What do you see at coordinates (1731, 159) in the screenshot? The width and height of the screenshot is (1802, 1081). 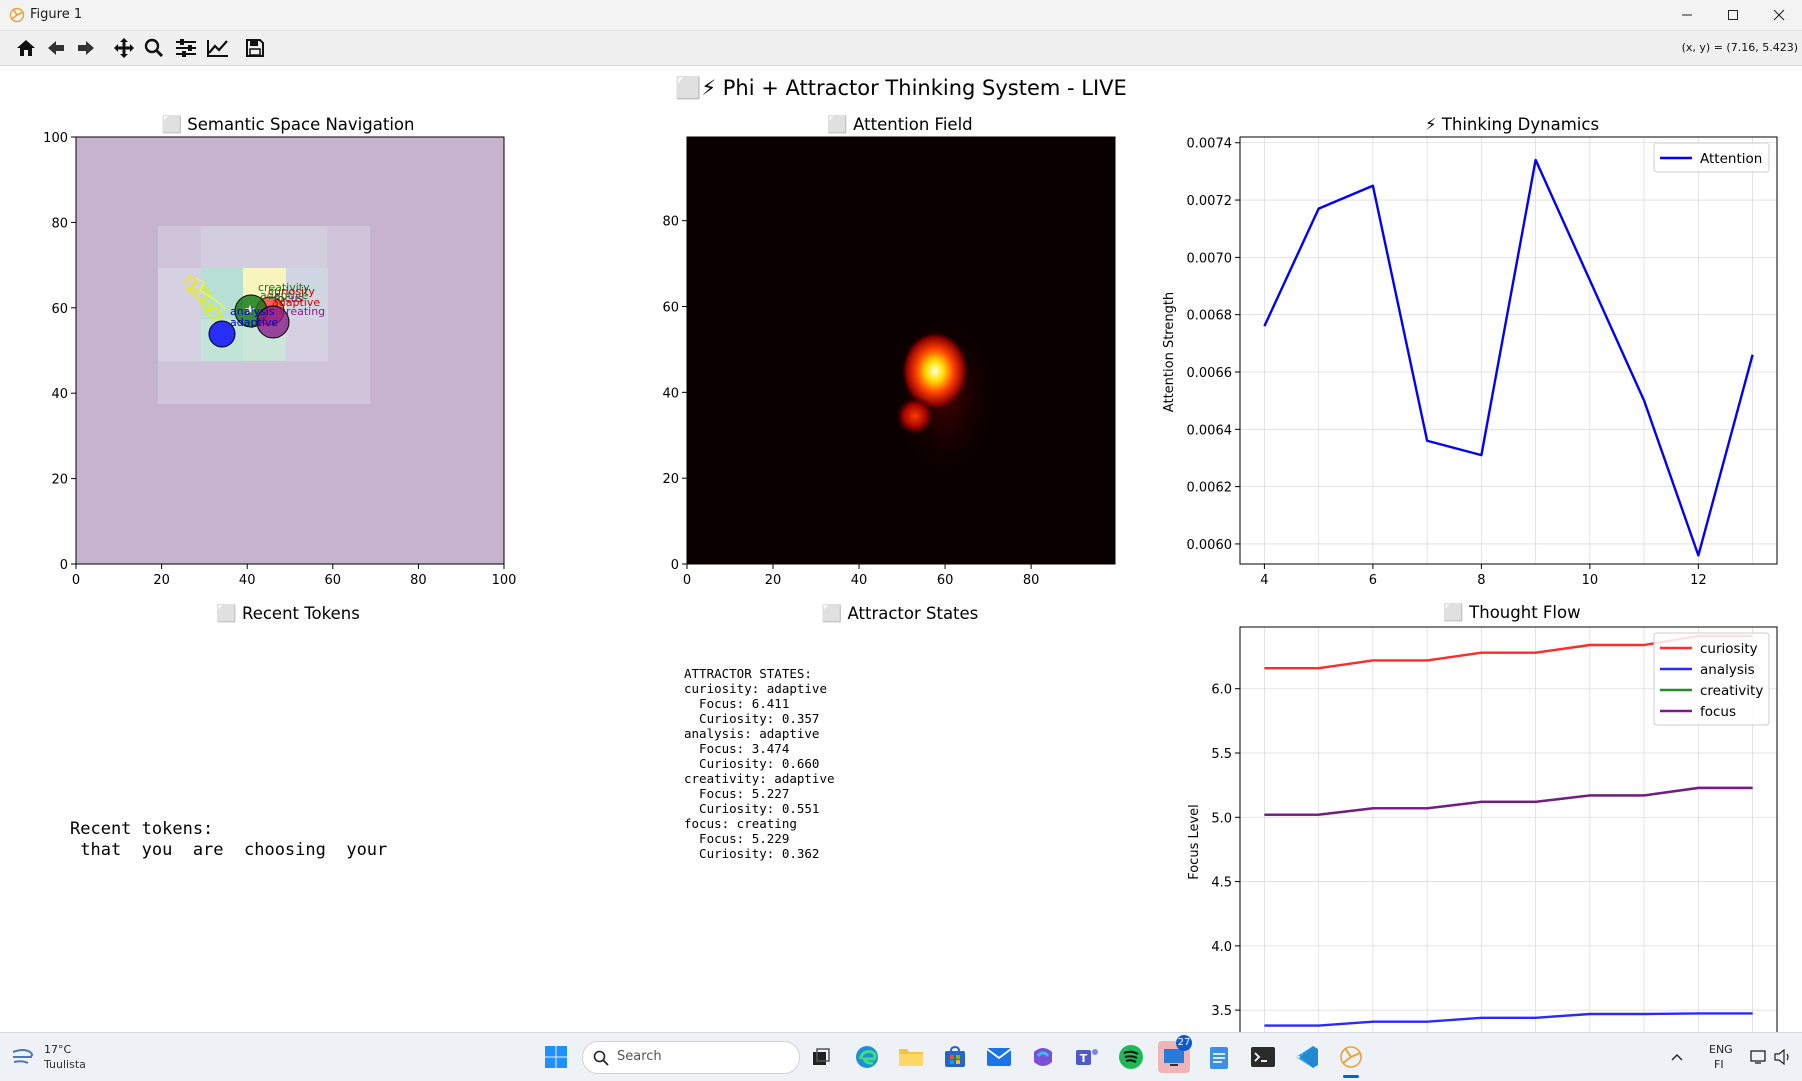 I see `legend-label: Attention` at bounding box center [1731, 159].